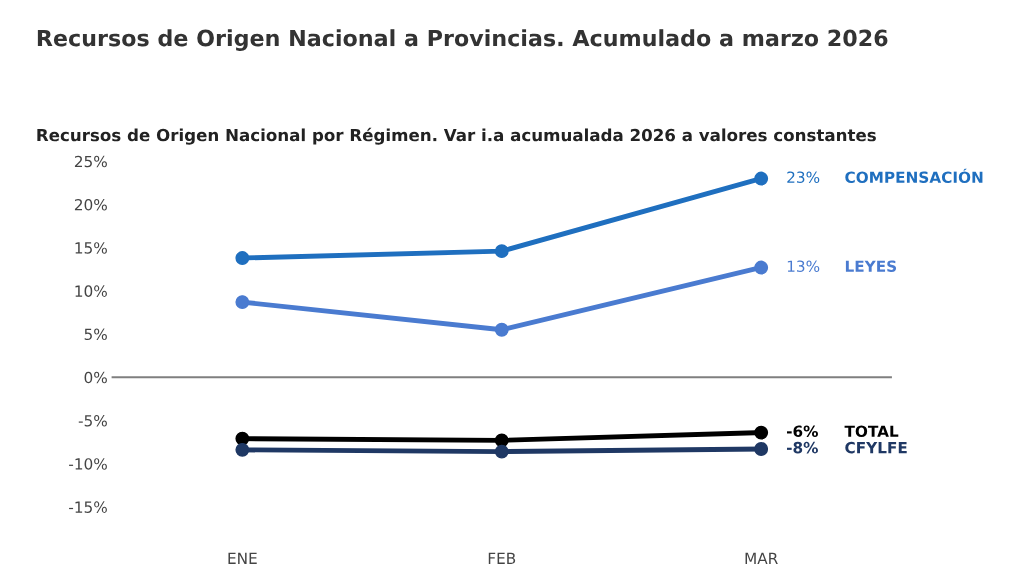 The height and width of the screenshot is (576, 1024). Describe the element at coordinates (876, 447) in the screenshot. I see `text: CFYLFE` at that location.